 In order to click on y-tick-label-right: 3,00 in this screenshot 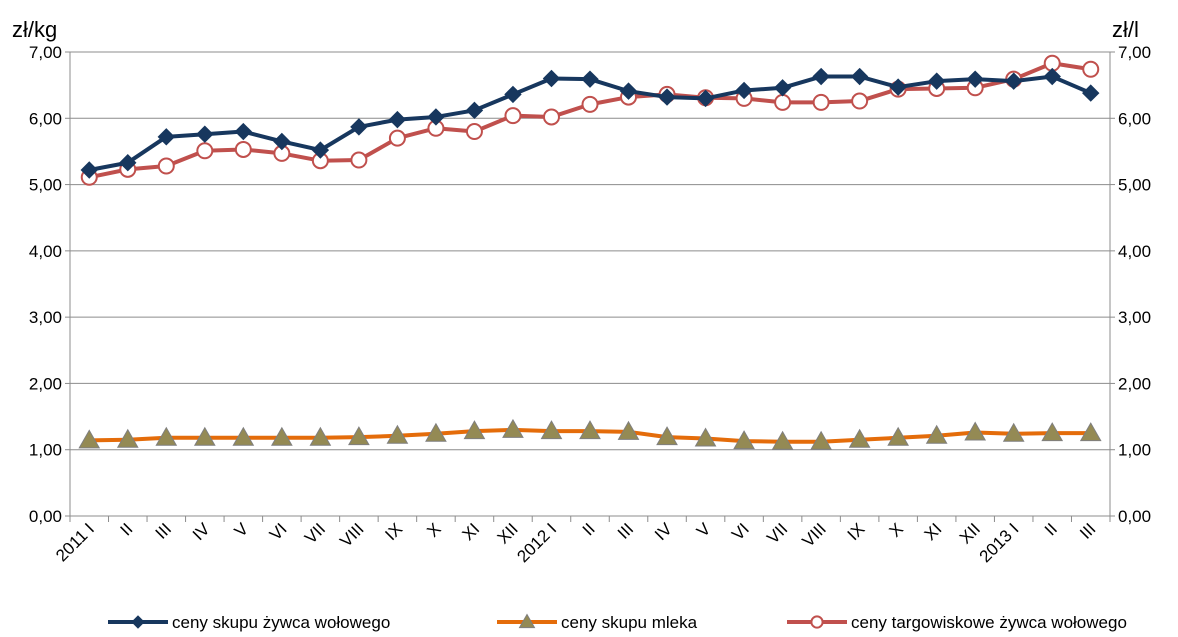, I will do `click(1134, 317)`.